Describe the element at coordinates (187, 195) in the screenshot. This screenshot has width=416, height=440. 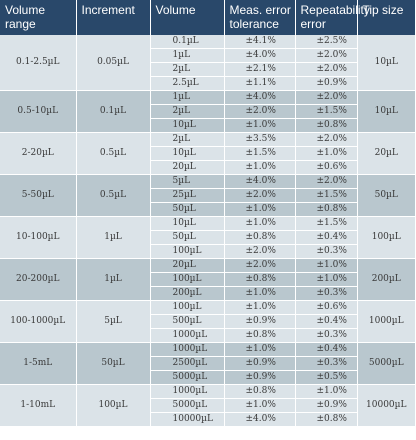
I see `volume-cell: 25µL` at that location.